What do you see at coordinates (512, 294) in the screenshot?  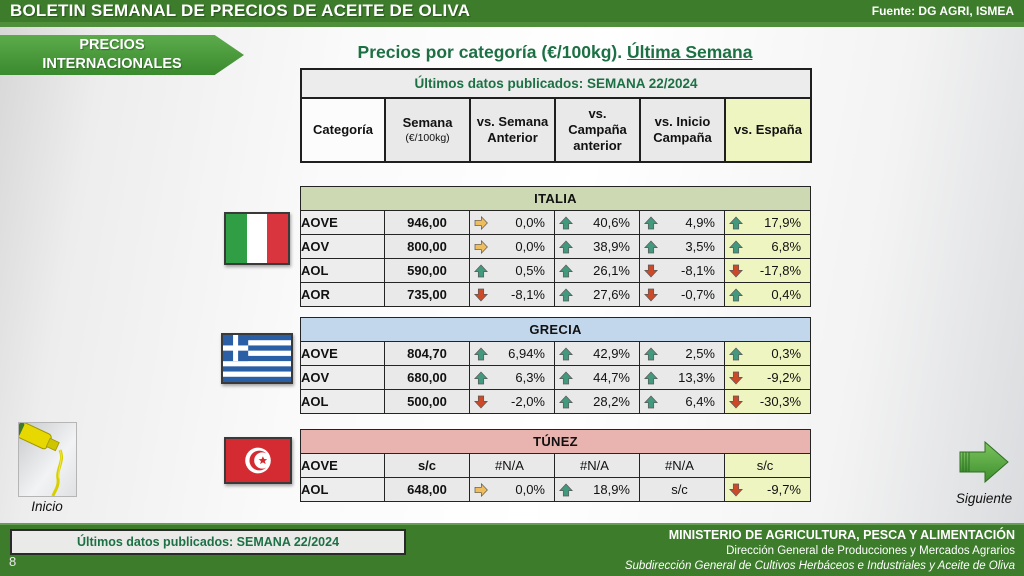 I see `change-cell: -8,1%` at bounding box center [512, 294].